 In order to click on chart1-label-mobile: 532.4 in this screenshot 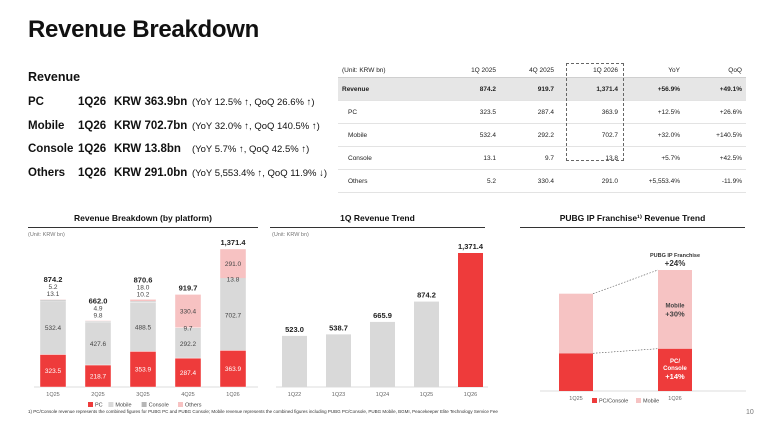, I will do `click(53, 328)`.